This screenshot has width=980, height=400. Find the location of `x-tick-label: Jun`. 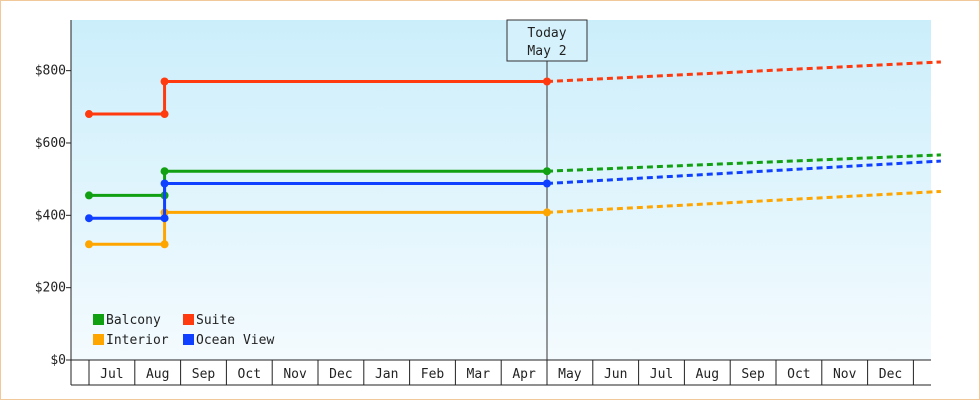

x-tick-label: Jun is located at coordinates (615, 374).